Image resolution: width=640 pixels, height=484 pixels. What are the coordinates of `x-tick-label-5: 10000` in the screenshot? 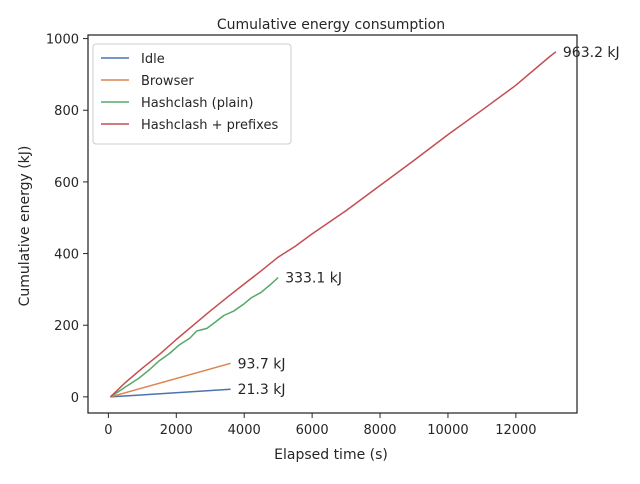 It's located at (447, 430).